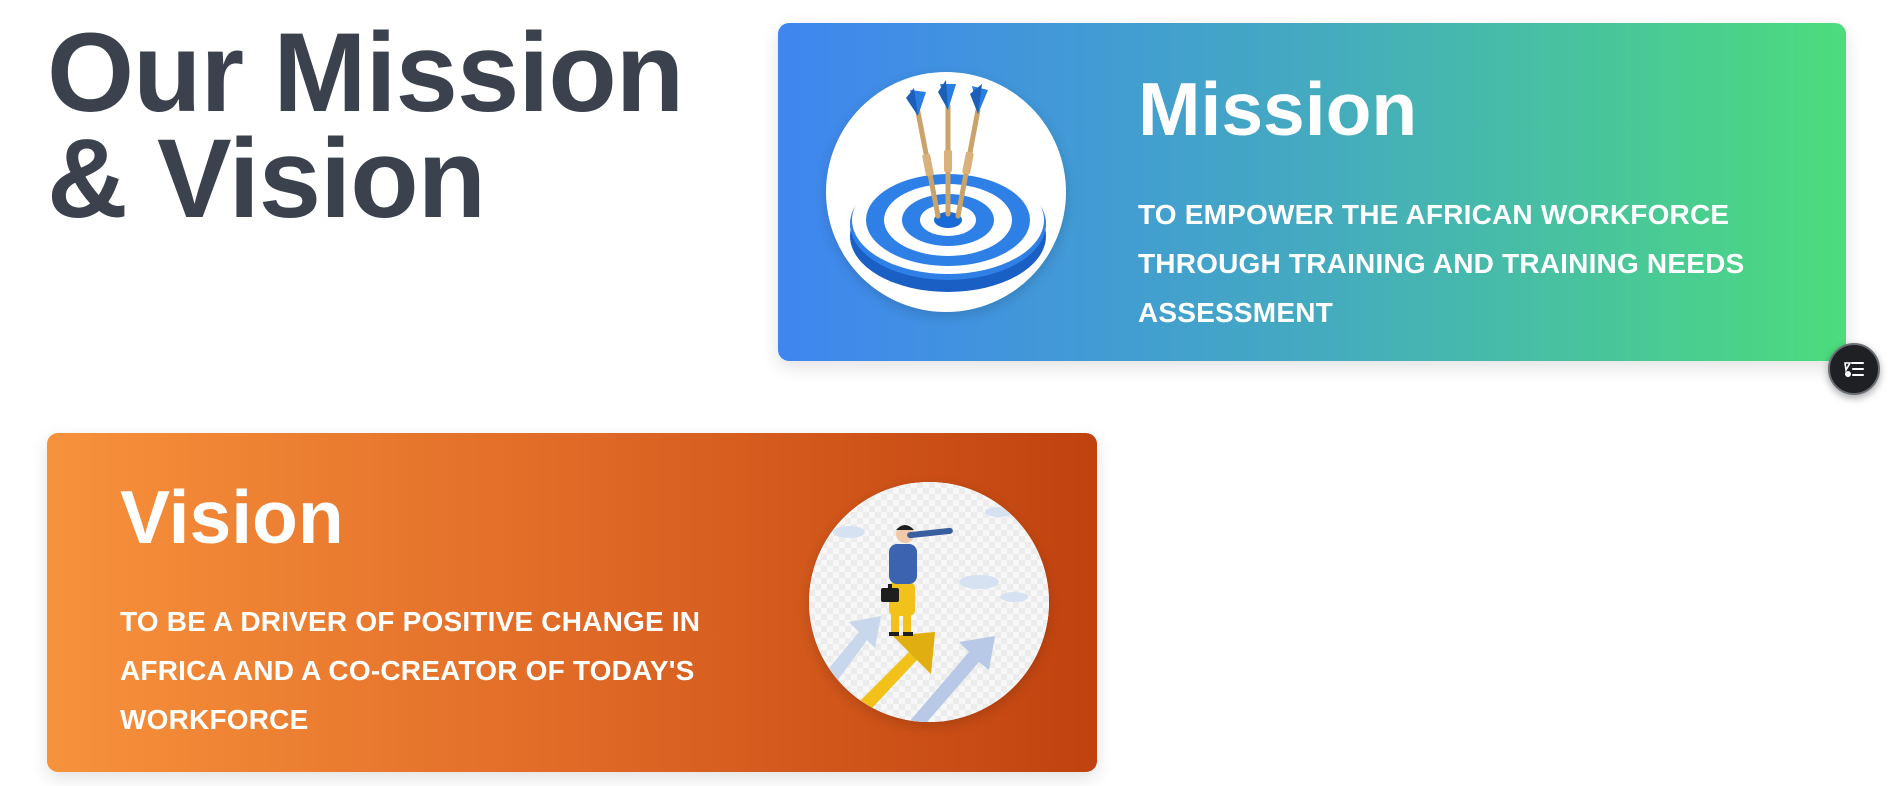  I want to click on page-title-line-2: & Vision, so click(266, 178).